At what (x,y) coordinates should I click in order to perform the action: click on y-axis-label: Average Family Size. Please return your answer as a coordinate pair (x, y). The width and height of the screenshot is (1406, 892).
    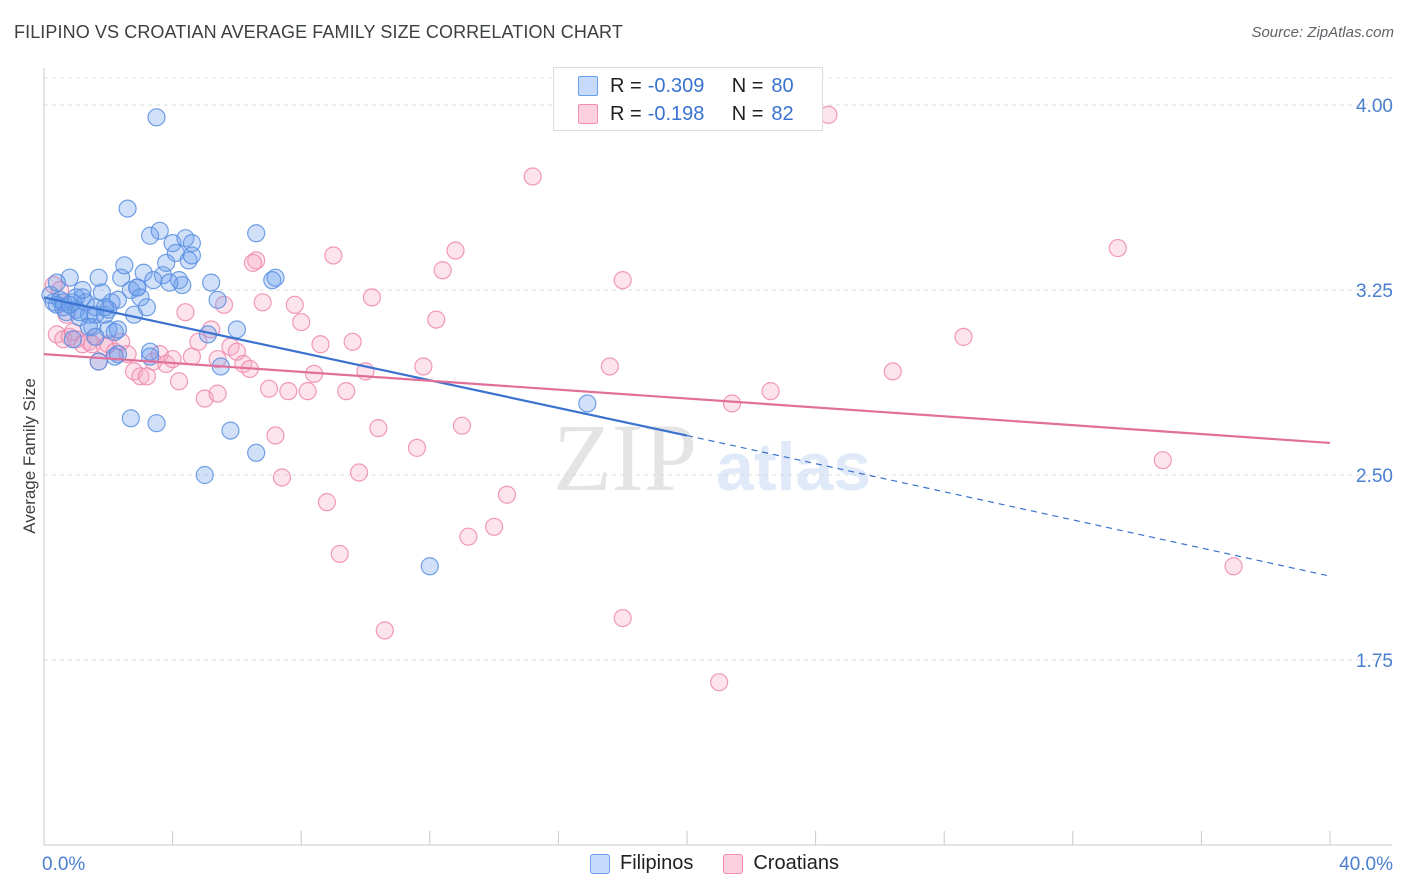
    Looking at the image, I should click on (29, 456).